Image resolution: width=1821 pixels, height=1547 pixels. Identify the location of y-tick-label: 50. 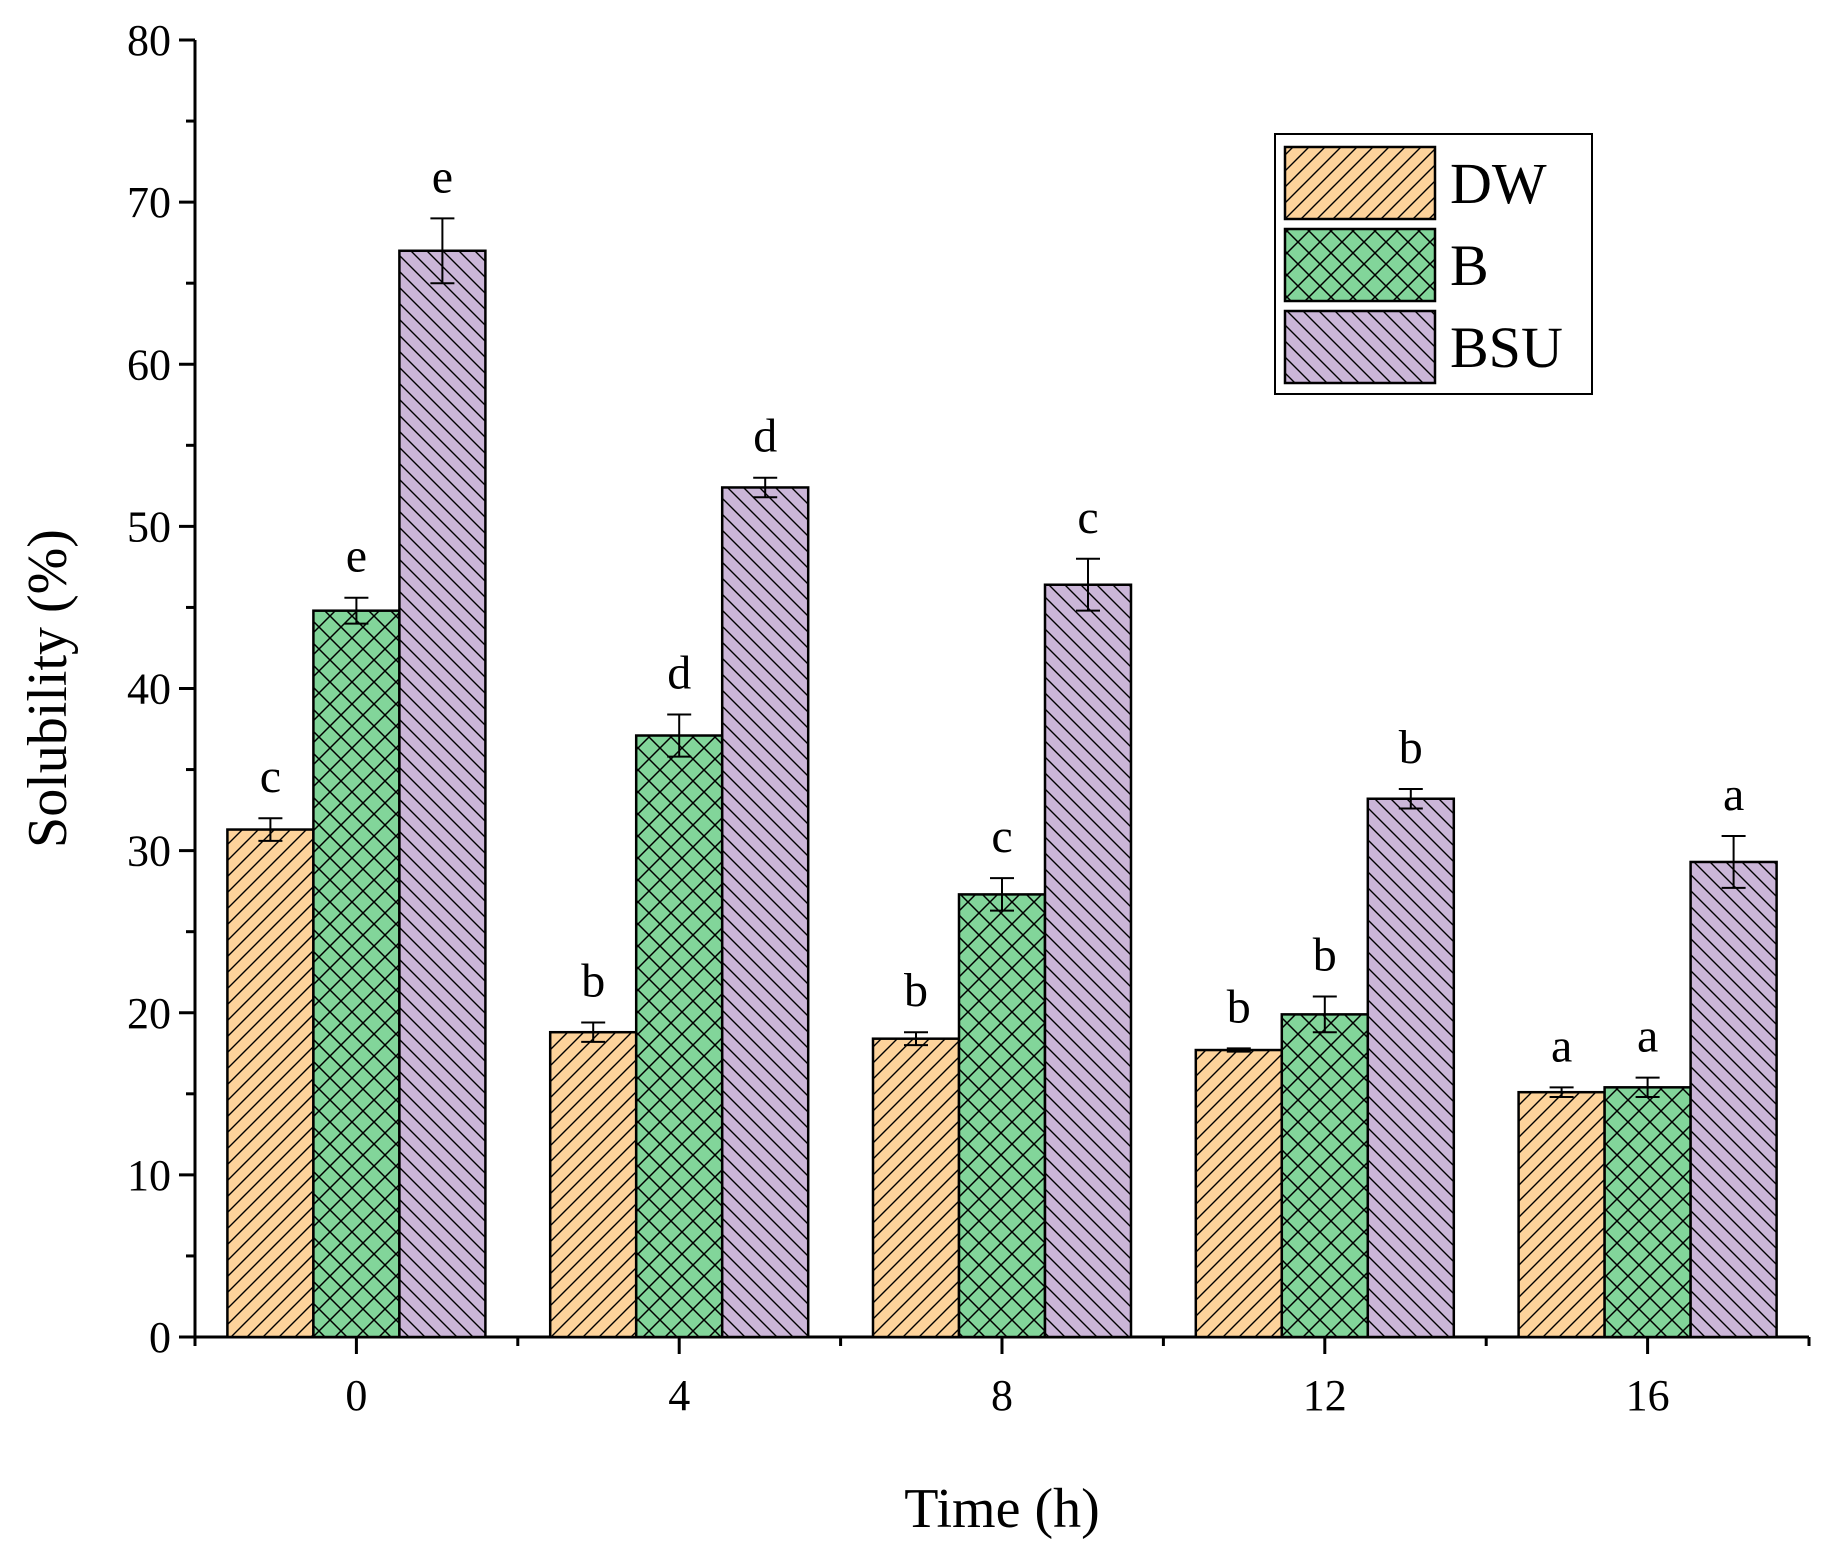
(149, 526).